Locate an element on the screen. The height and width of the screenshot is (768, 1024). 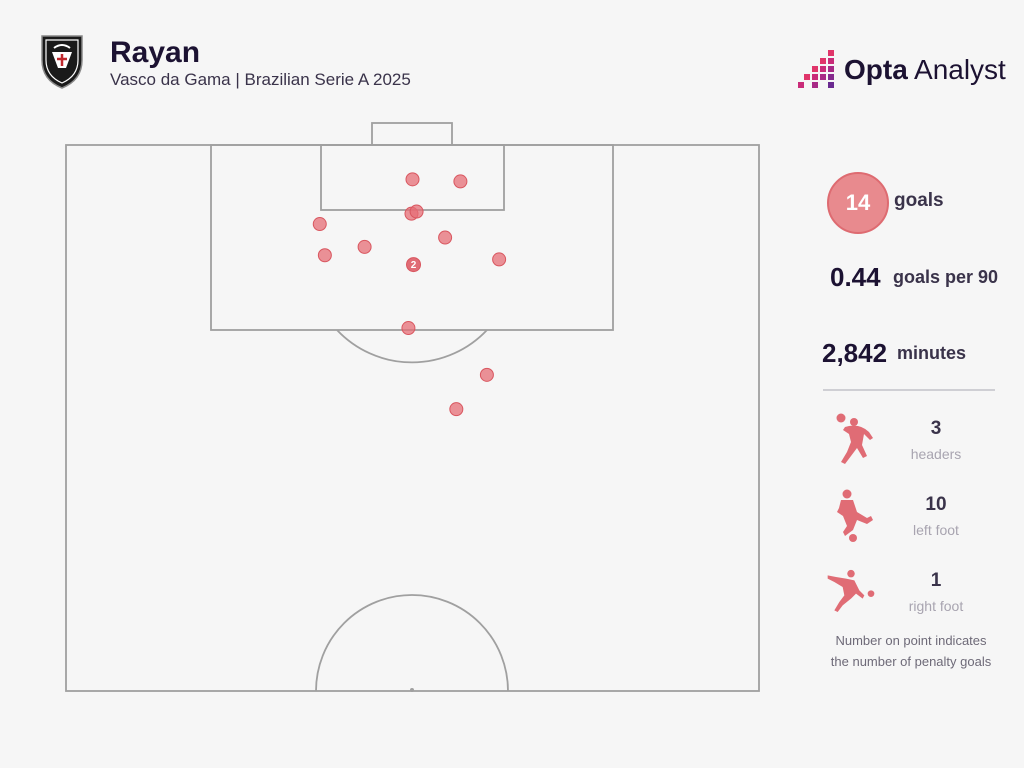
right-foot-label: right foot is located at coordinates (936, 606).